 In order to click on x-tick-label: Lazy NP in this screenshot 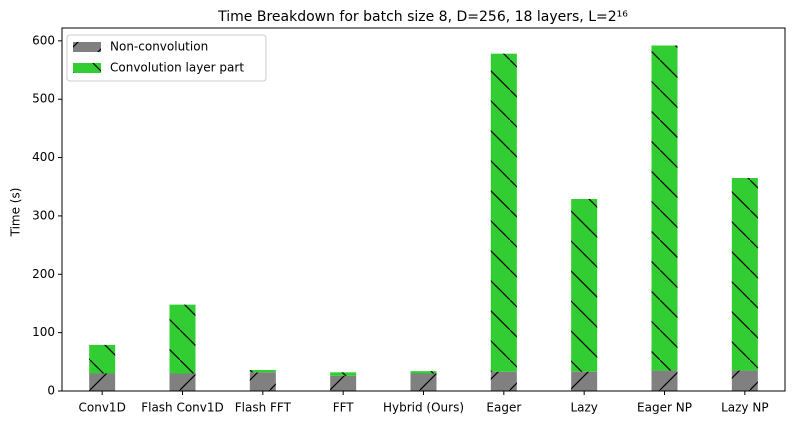, I will do `click(744, 408)`.